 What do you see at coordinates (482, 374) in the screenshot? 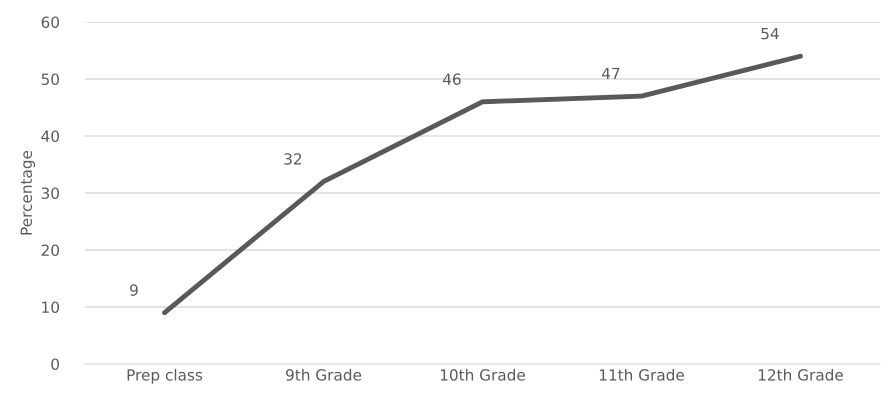
I see `x-tick-label: 10th Grade` at bounding box center [482, 374].